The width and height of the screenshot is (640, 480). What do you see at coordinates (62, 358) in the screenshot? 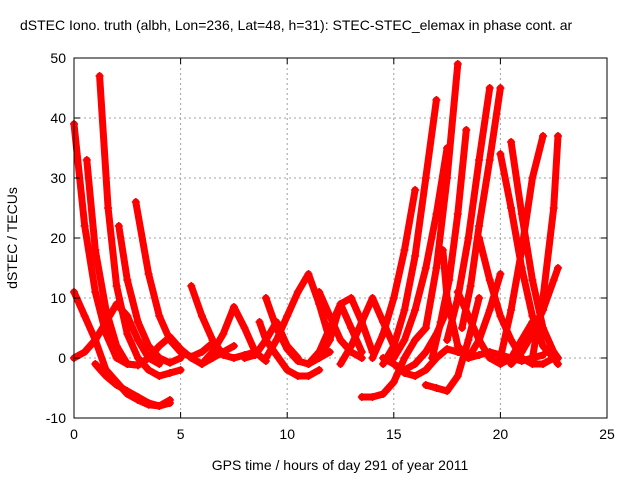
I see `y-tick-label: 0` at bounding box center [62, 358].